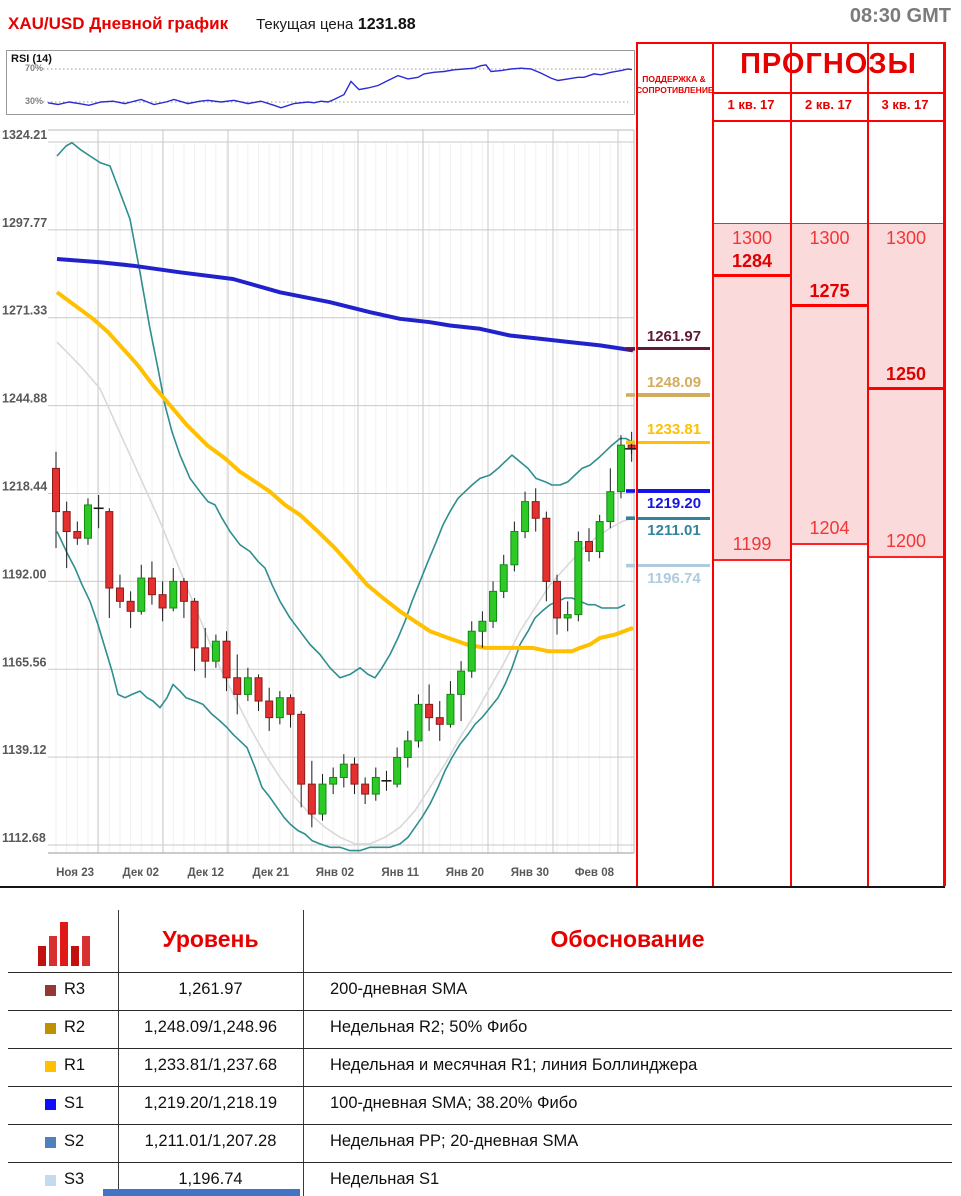  What do you see at coordinates (210, 989) in the screenshot?
I see `level-value-R3: 1,261.97` at bounding box center [210, 989].